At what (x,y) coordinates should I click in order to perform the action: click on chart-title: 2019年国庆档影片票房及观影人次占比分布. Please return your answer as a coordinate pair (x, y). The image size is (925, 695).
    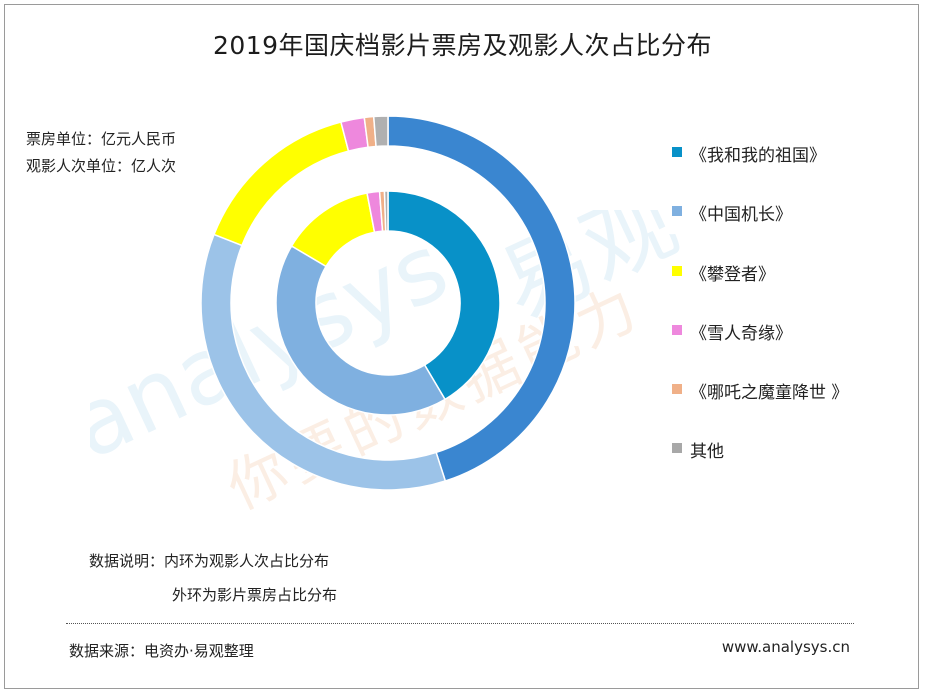
    Looking at the image, I should click on (462, 45).